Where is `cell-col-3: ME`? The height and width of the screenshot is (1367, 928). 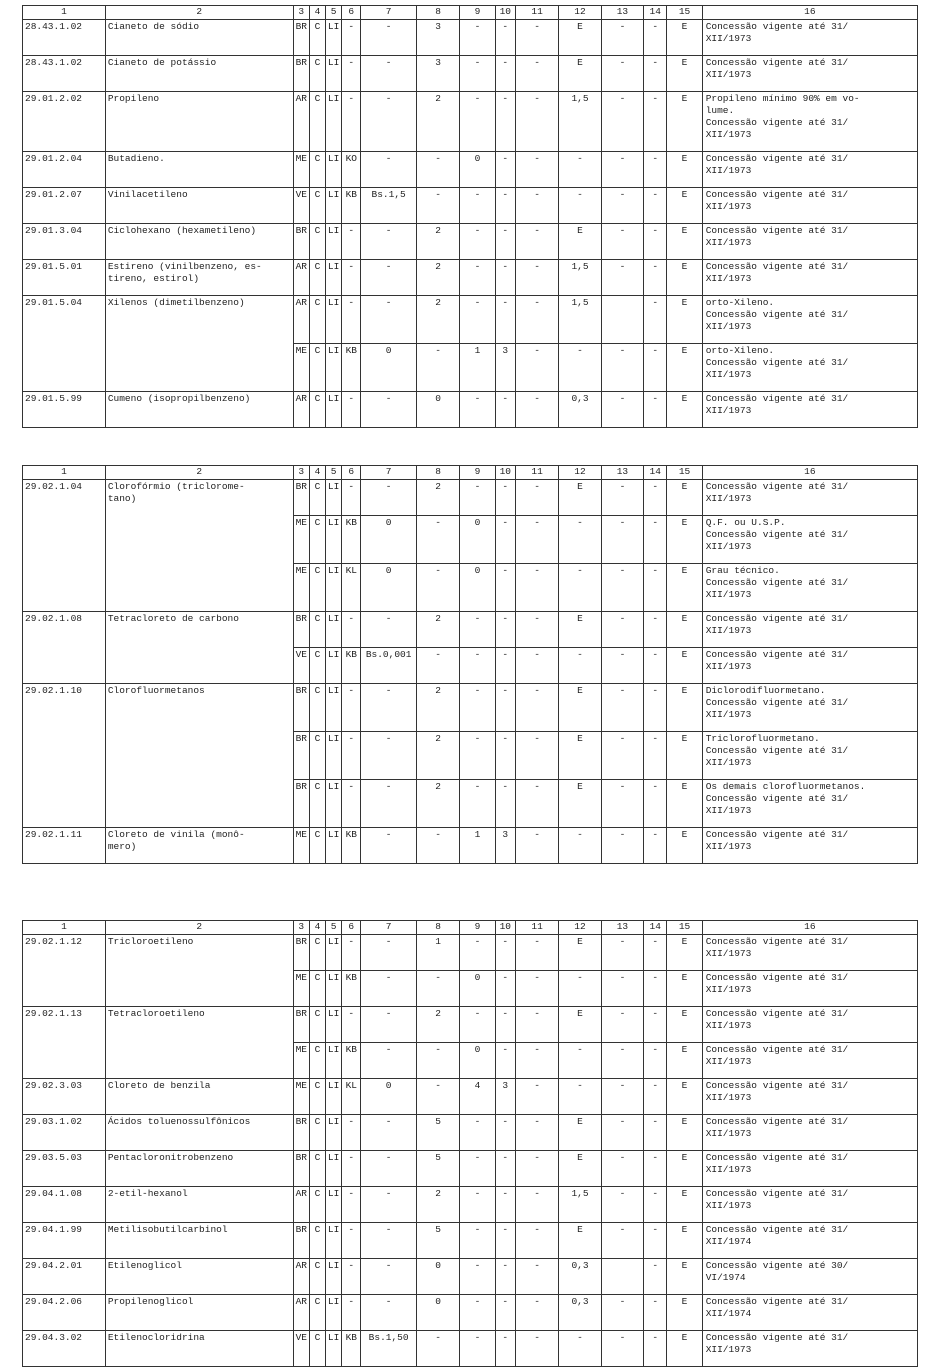
cell-col-3: ME is located at coordinates (301, 169).